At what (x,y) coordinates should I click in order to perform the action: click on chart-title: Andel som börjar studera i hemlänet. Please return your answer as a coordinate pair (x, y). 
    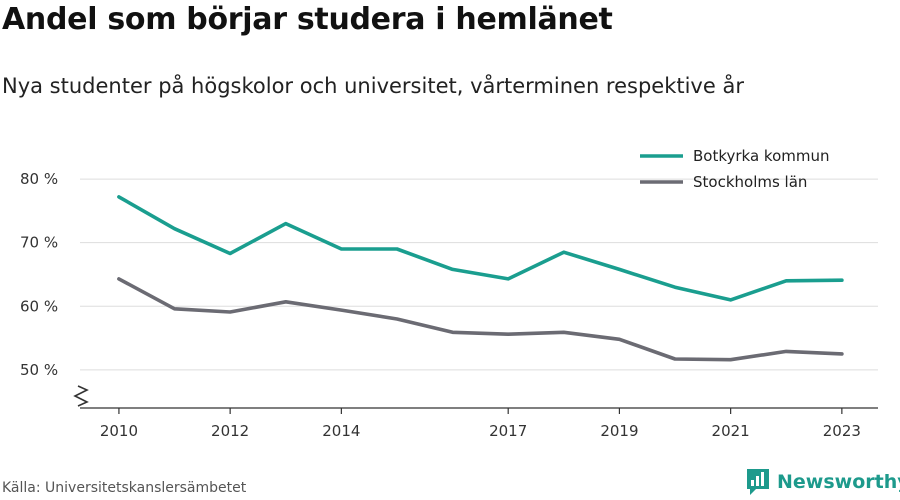
    Looking at the image, I should click on (307, 19).